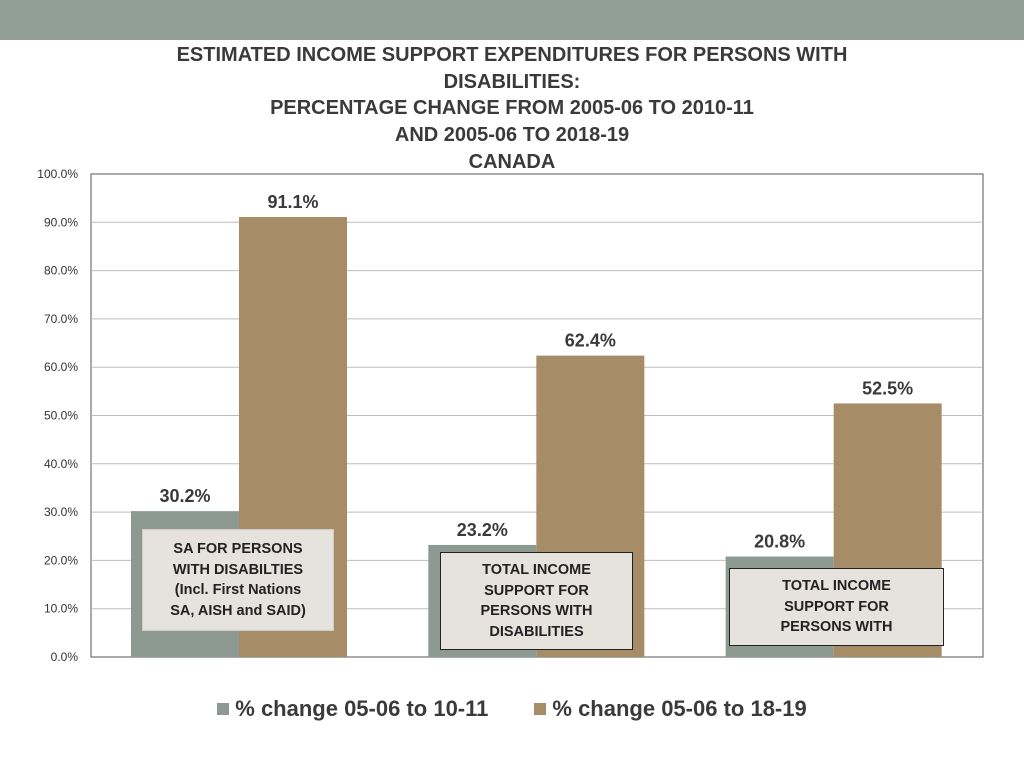 The height and width of the screenshot is (768, 1024). What do you see at coordinates (65, 657) in the screenshot?
I see `y-tick-label: 0.0%` at bounding box center [65, 657].